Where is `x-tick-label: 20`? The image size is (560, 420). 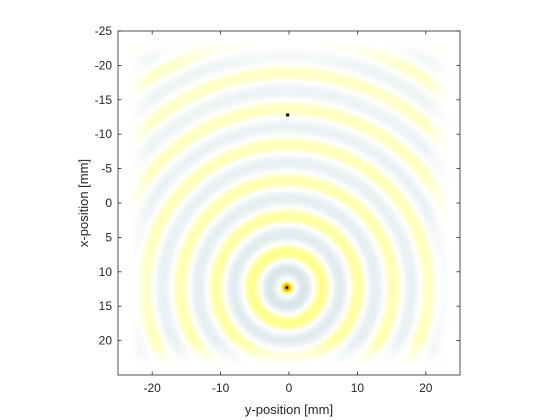 x-tick-label: 20 is located at coordinates (426, 388).